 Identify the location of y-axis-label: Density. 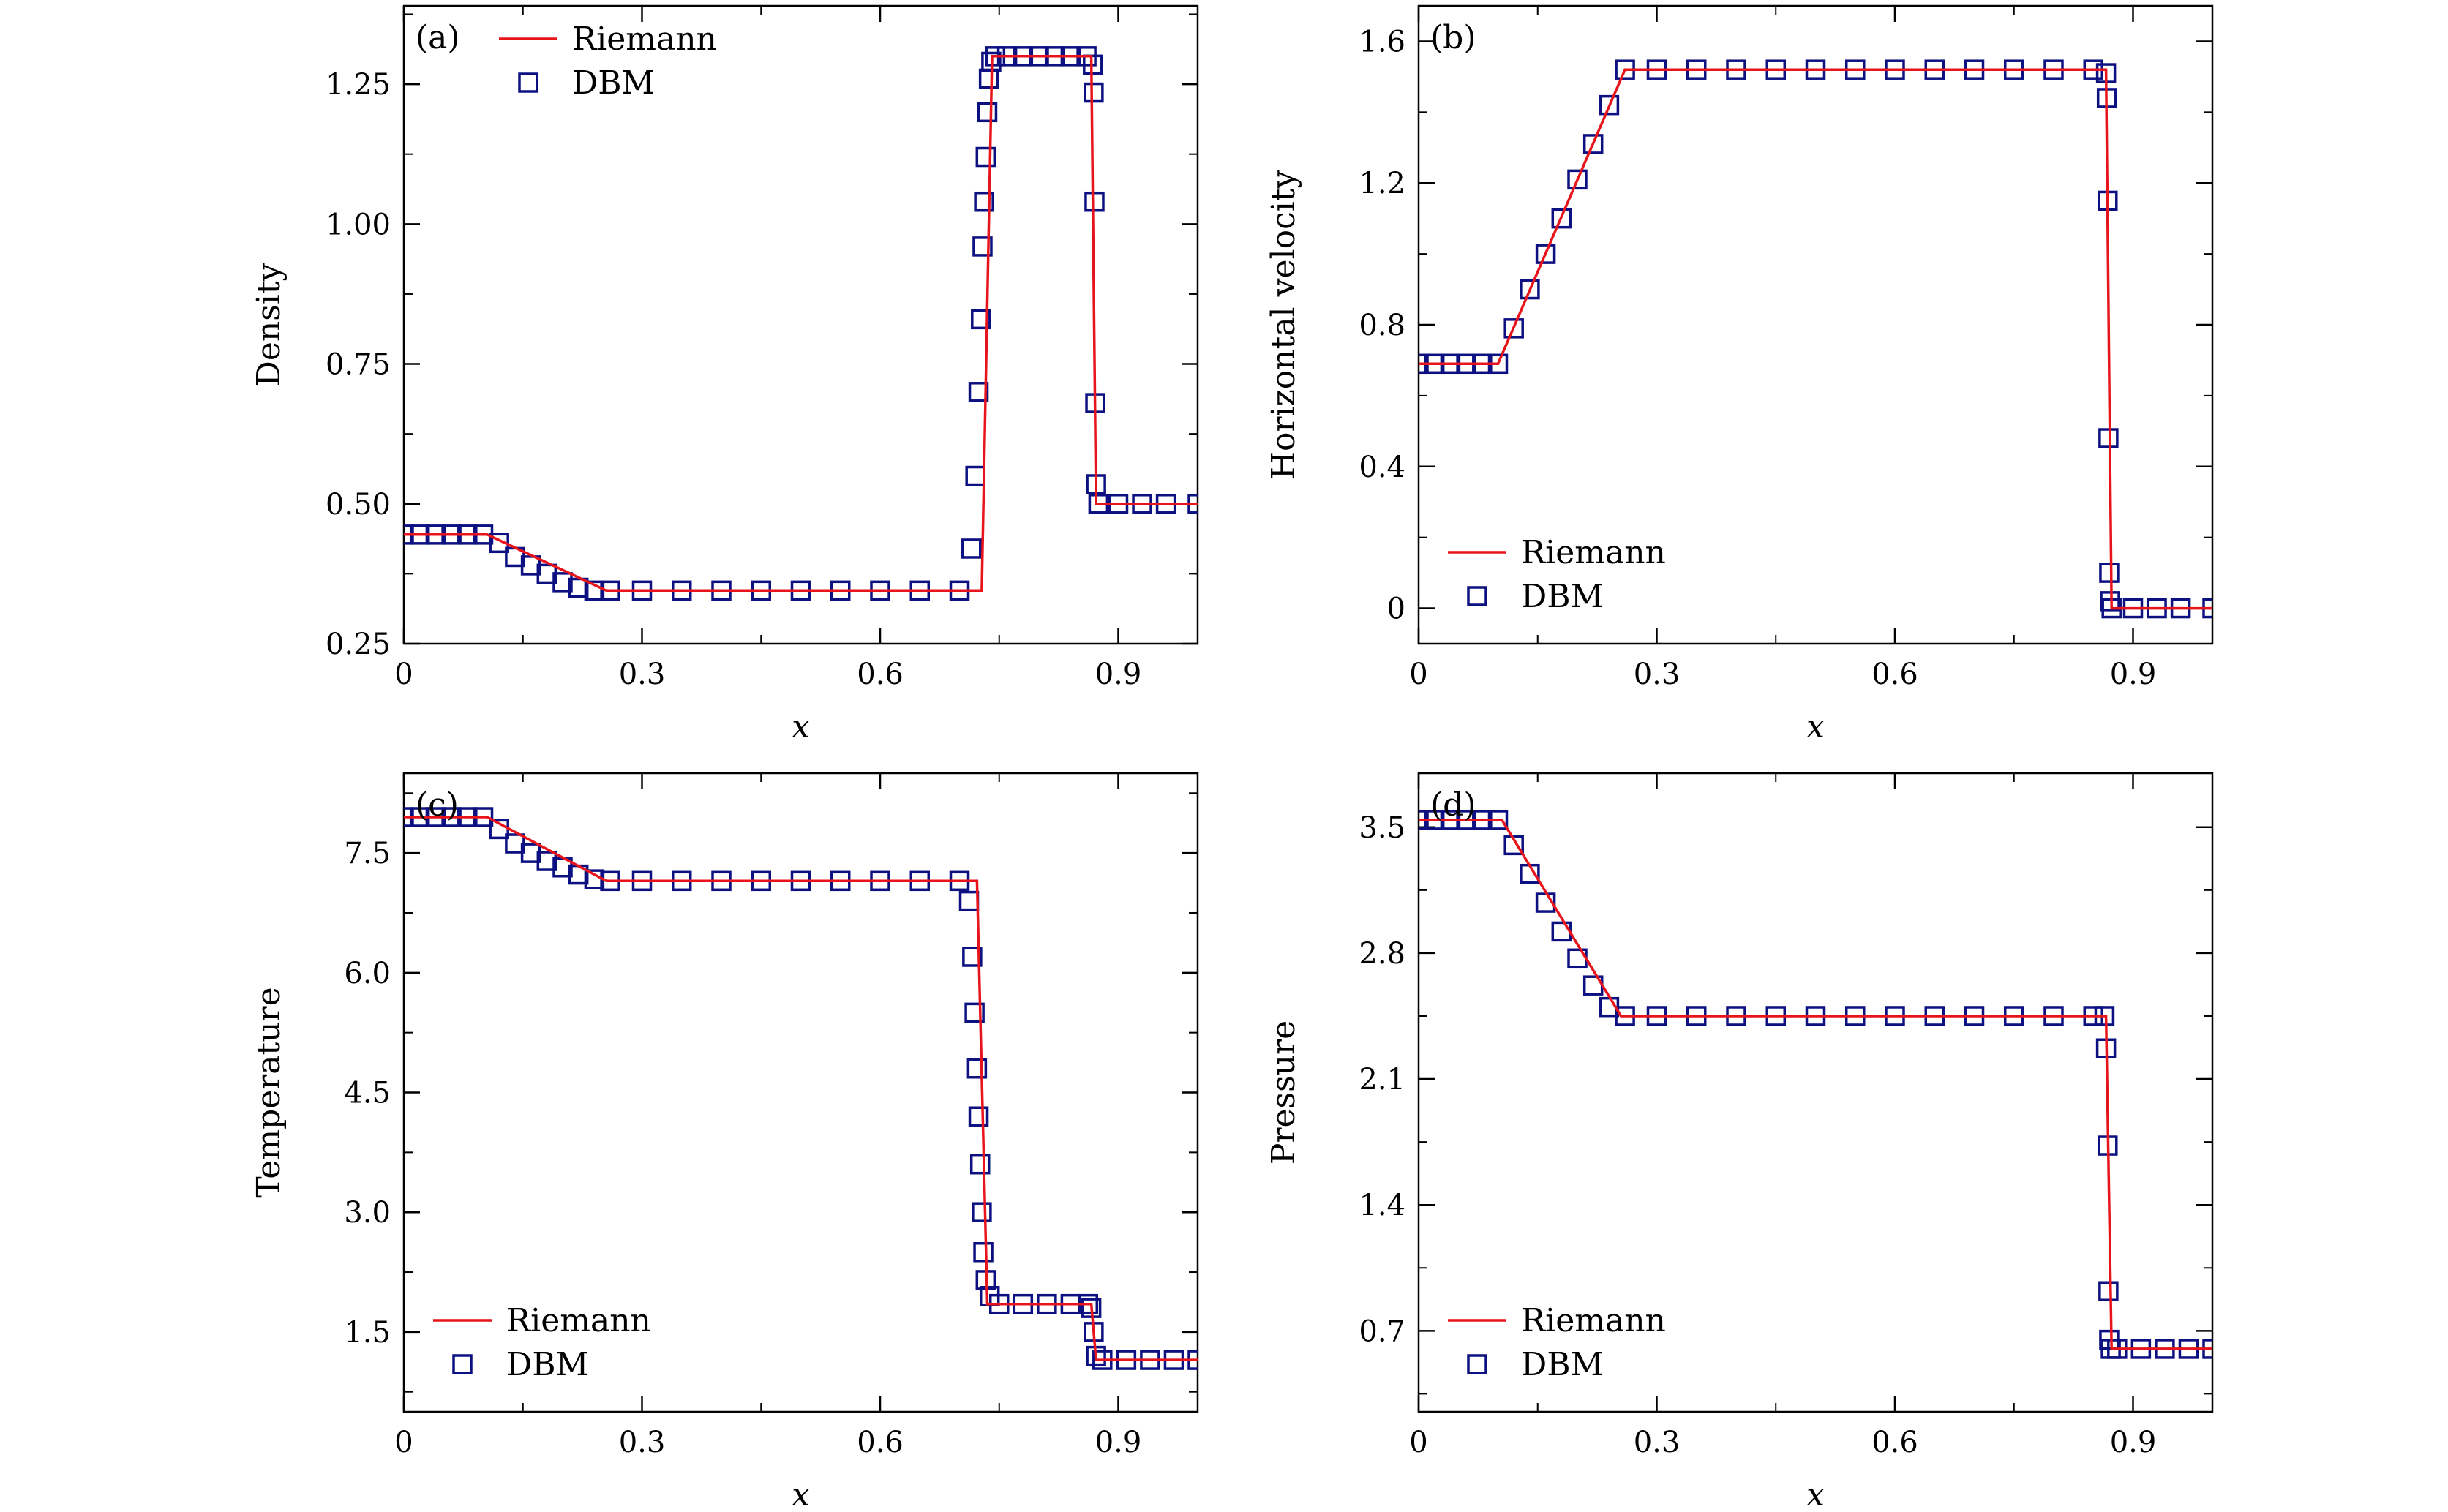
(269, 325).